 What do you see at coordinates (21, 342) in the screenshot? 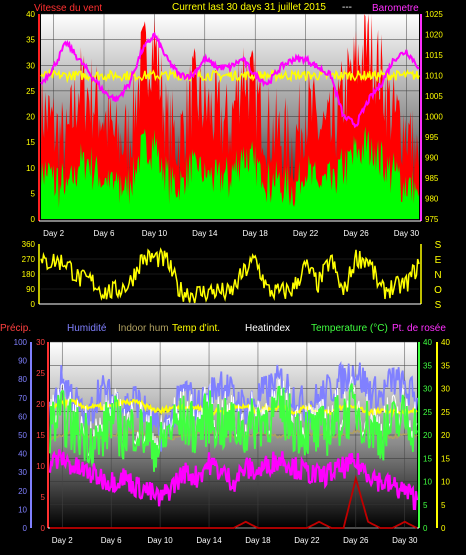
I see `bottom-hum-tick: 100` at bounding box center [21, 342].